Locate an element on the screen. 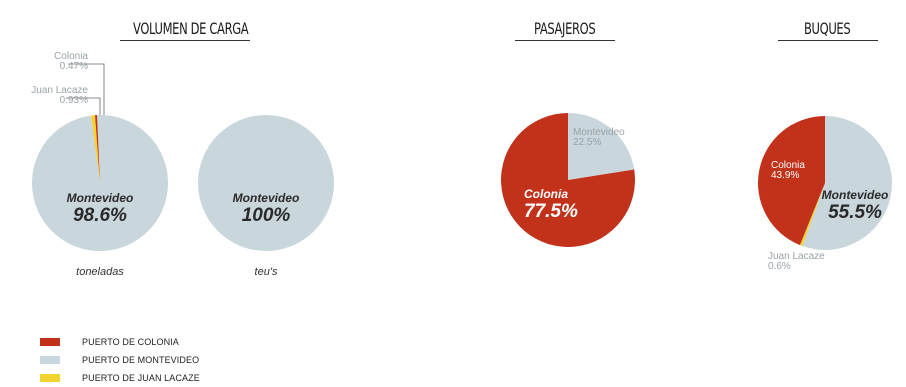 This screenshot has width=906, height=387. legend-item-colonia: PUERTO DE COLONIA is located at coordinates (120, 342).